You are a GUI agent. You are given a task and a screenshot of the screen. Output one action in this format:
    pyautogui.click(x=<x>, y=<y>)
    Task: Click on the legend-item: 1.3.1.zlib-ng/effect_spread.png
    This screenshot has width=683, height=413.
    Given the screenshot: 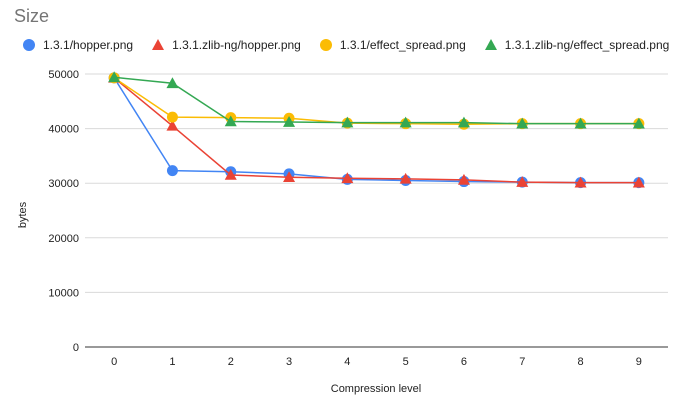 What is the action you would take?
    pyautogui.click(x=577, y=45)
    